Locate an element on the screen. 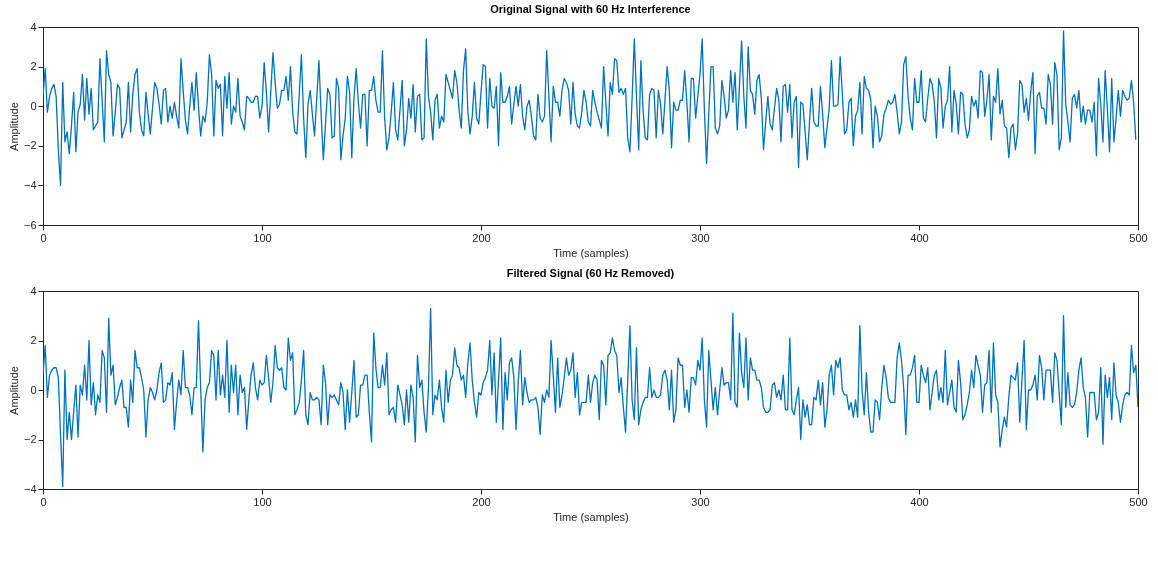 The height and width of the screenshot is (585, 1158). chart-title: Original Signal with 60 Hz Interference is located at coordinates (590, 9).